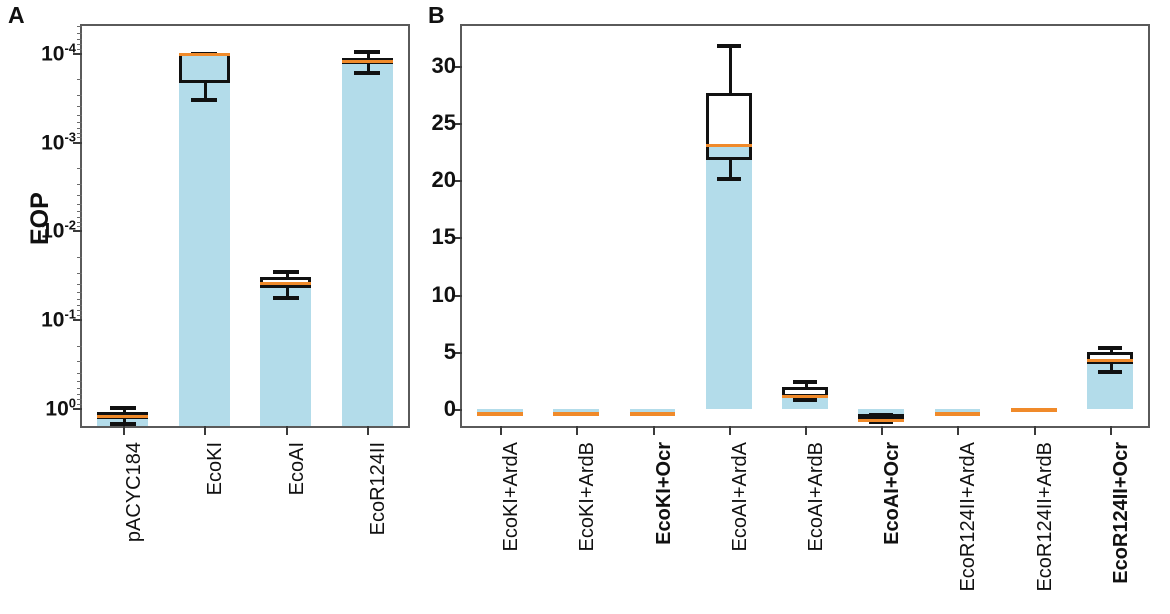  I want to click on x-tick-label-6: EcoR124II+ArdA, so click(968, 517).